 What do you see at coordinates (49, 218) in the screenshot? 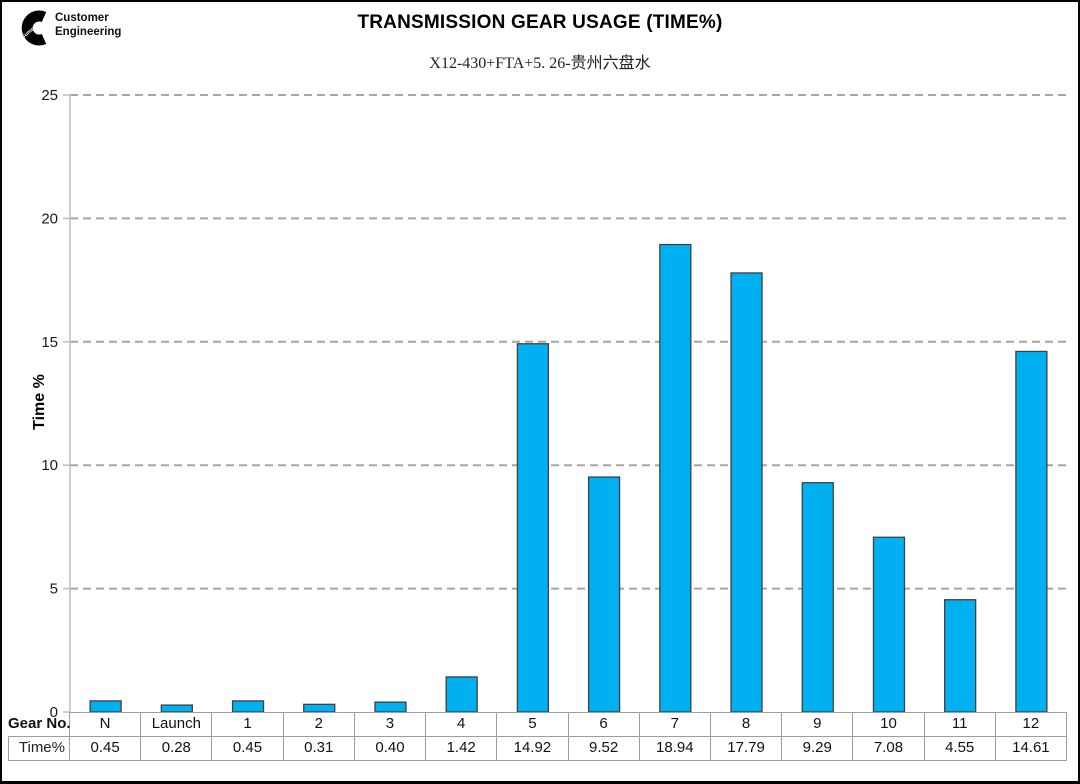
I see `y-tick-label-20: 20` at bounding box center [49, 218].